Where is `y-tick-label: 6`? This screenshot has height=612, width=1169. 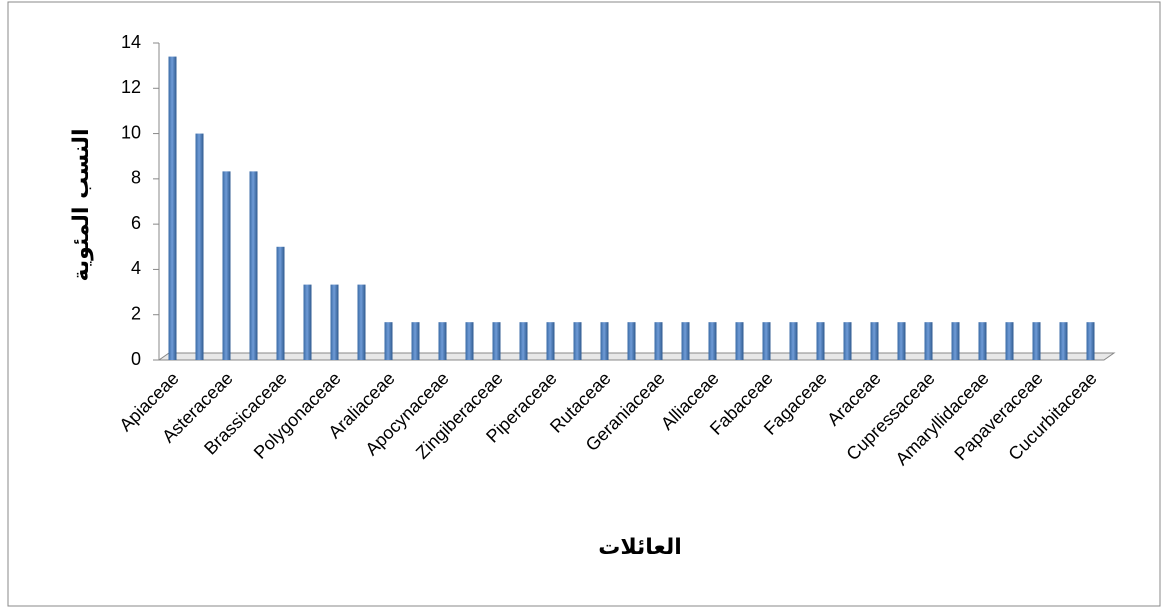 y-tick-label: 6 is located at coordinates (136, 223).